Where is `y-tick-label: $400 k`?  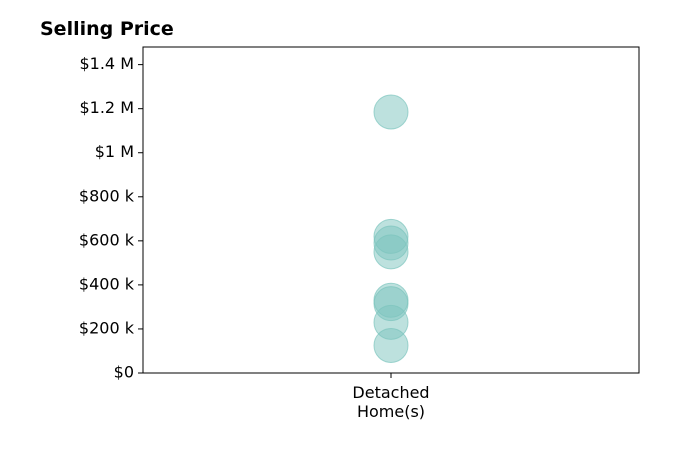 y-tick-label: $400 k is located at coordinates (107, 283).